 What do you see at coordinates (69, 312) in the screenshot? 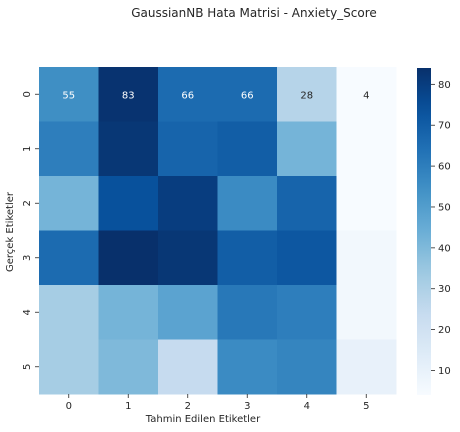
I see `heatmap-cell-r4-c0` at bounding box center [69, 312].